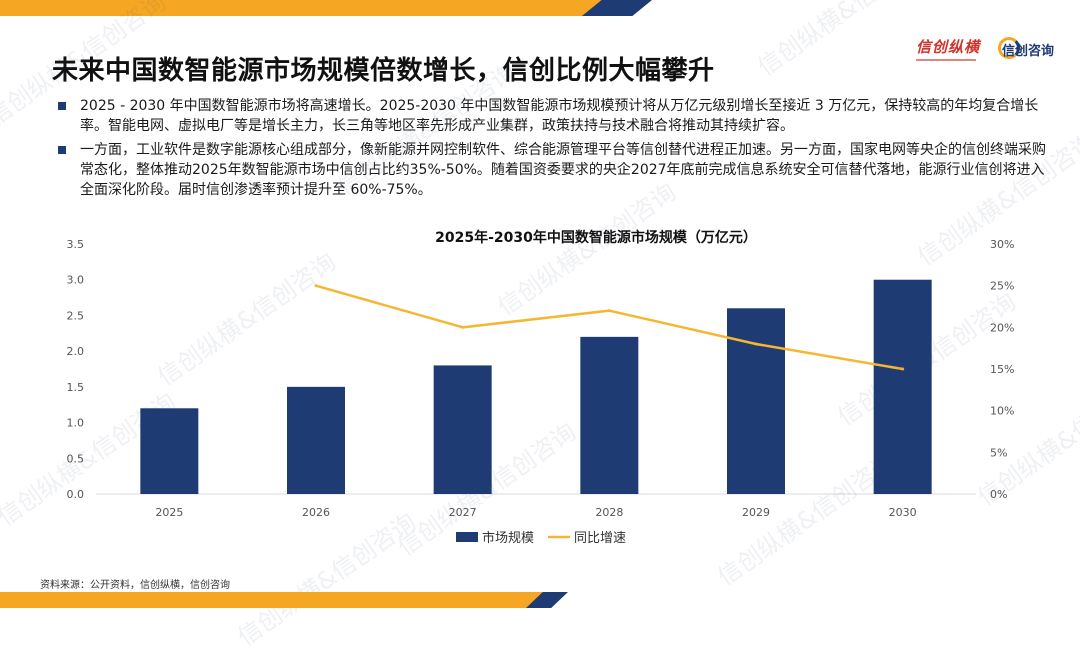  What do you see at coordinates (600, 538) in the screenshot?
I see `legend-line-label: 同比增速` at bounding box center [600, 538].